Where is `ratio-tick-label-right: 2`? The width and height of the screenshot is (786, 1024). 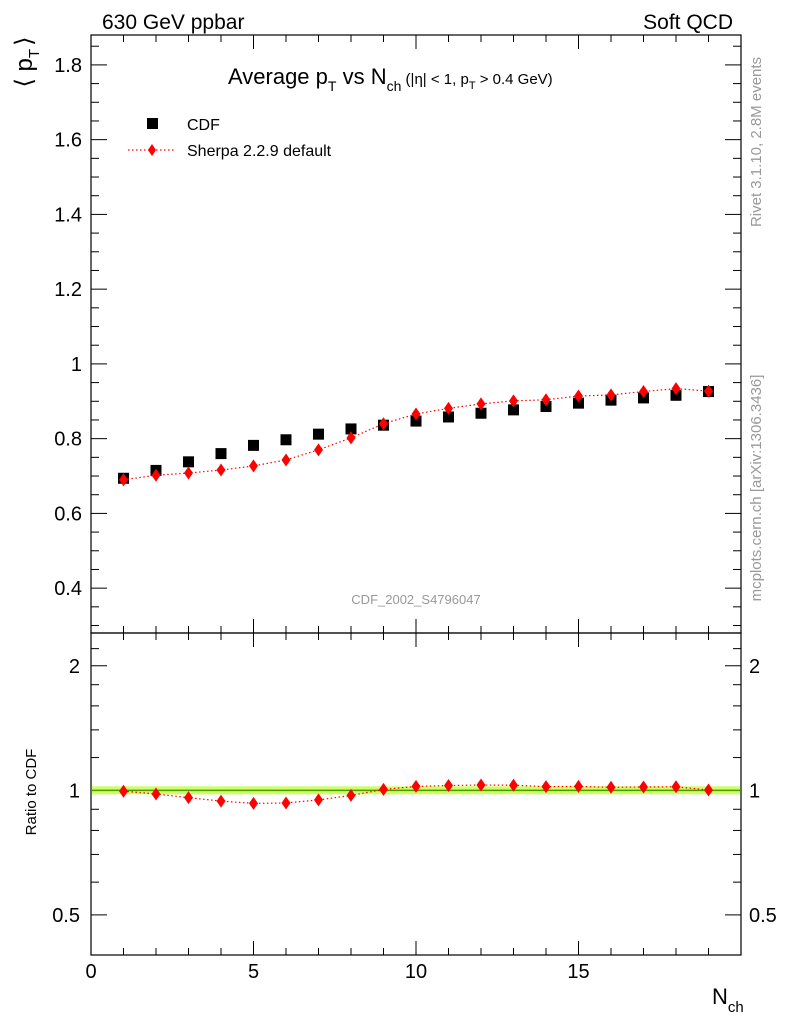 ratio-tick-label-right: 2 is located at coordinates (754, 667).